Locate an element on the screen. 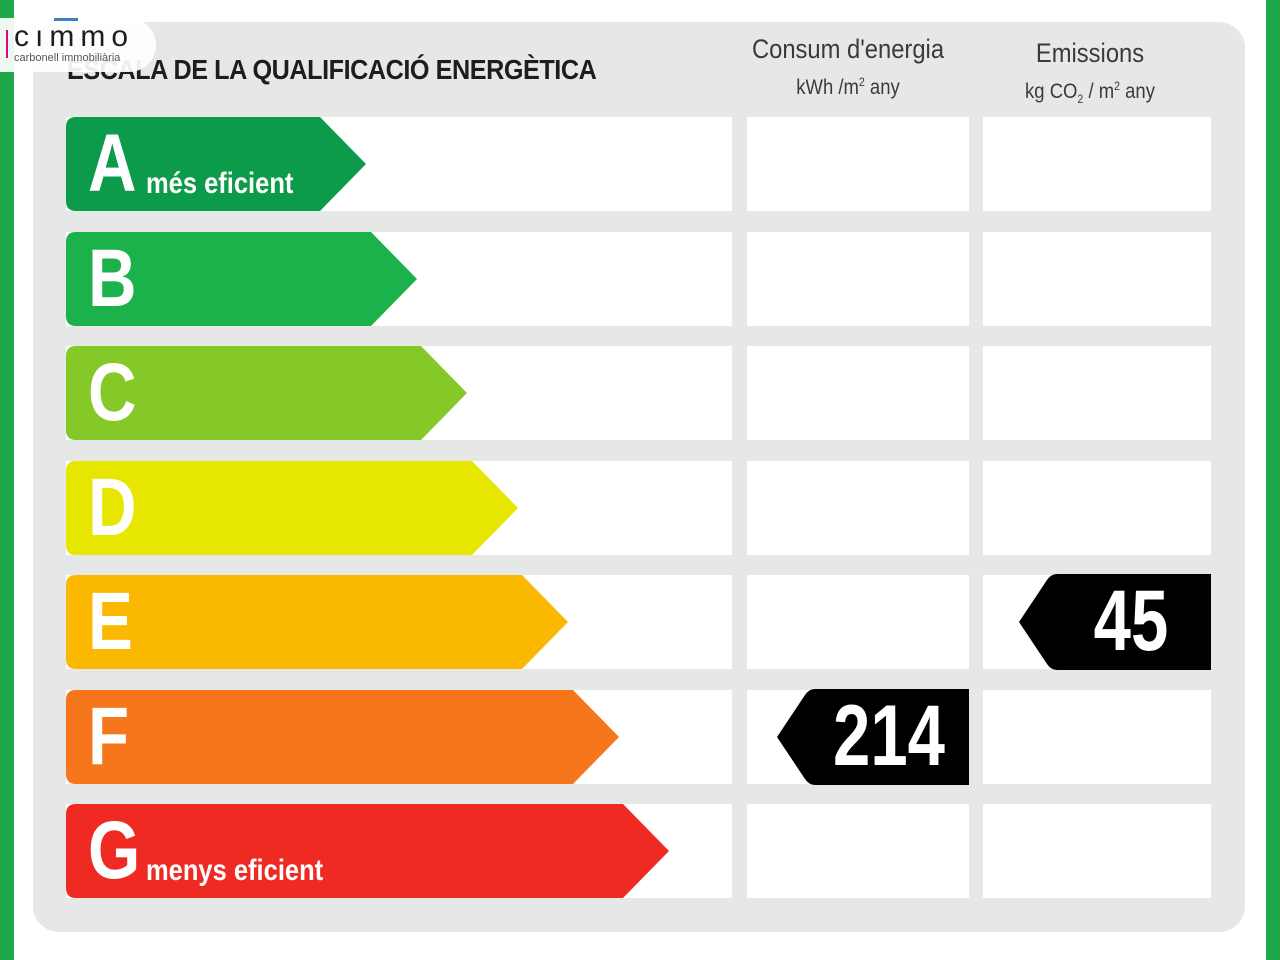 This screenshot has width=1280, height=960. band-arrow-c: C is located at coordinates (266, 393).